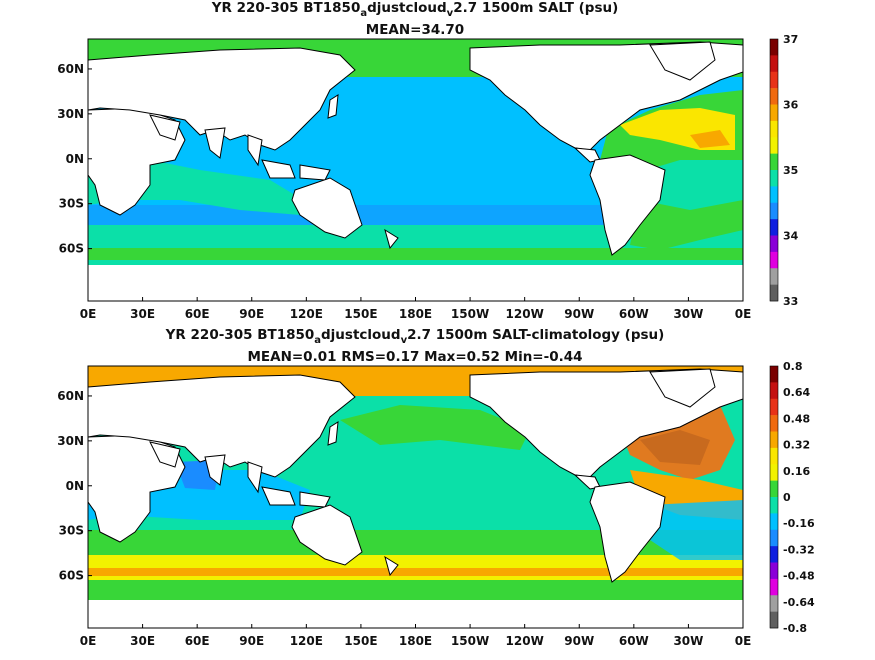 Image resolution: width=875 pixels, height=660 pixels. What do you see at coordinates (790, 39) in the screenshot?
I see `colorbar-label: 37` at bounding box center [790, 39].